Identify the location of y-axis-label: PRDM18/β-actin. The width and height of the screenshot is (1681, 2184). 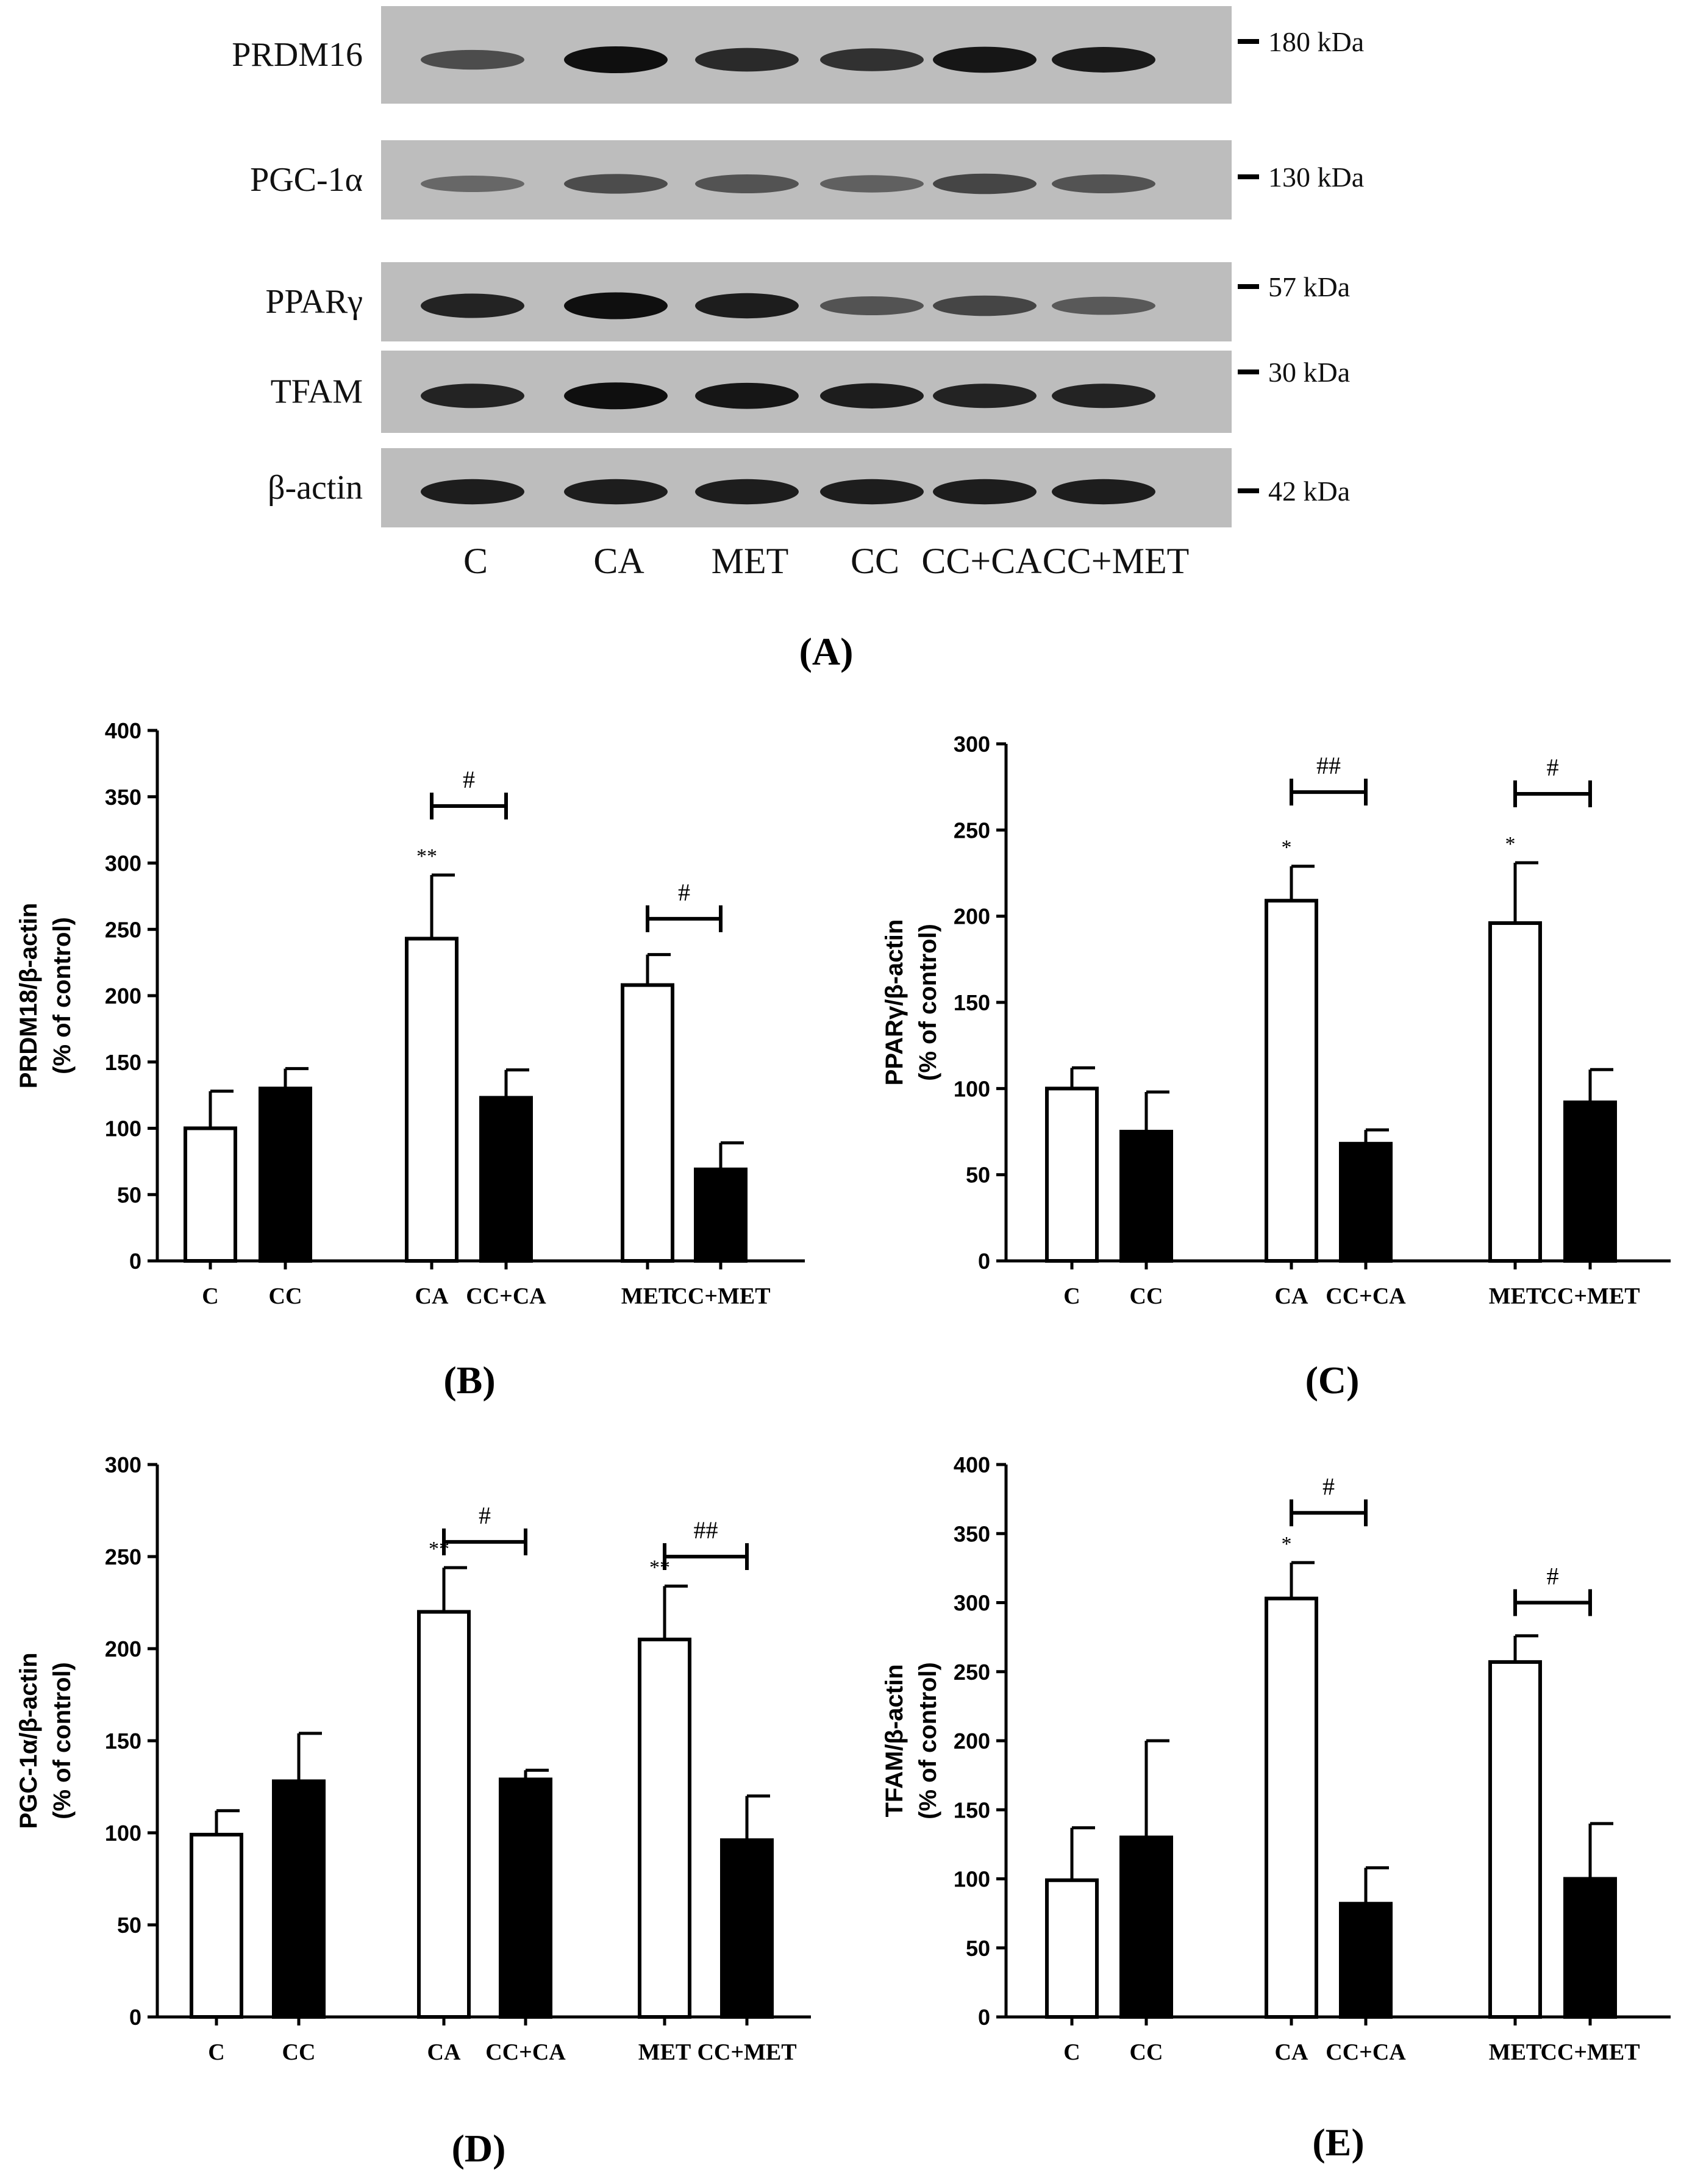
(28, 995).